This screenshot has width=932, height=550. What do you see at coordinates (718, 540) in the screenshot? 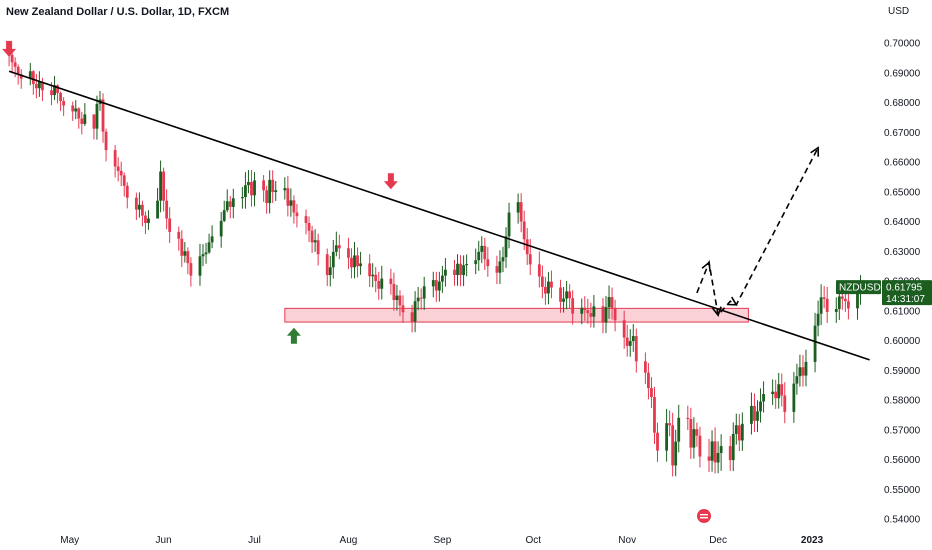
I see `time-tick-label: Dec` at bounding box center [718, 540].